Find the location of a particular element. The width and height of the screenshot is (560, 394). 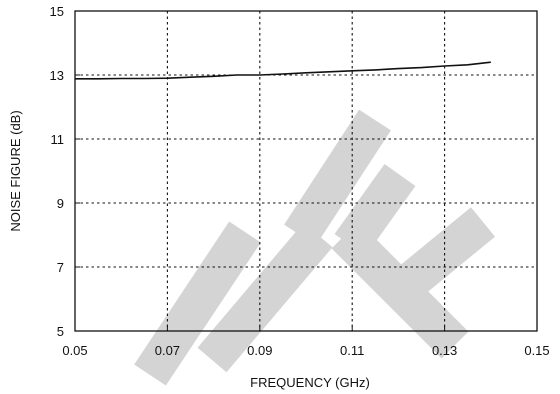

x-tick-label: 0.09 is located at coordinates (259, 350).